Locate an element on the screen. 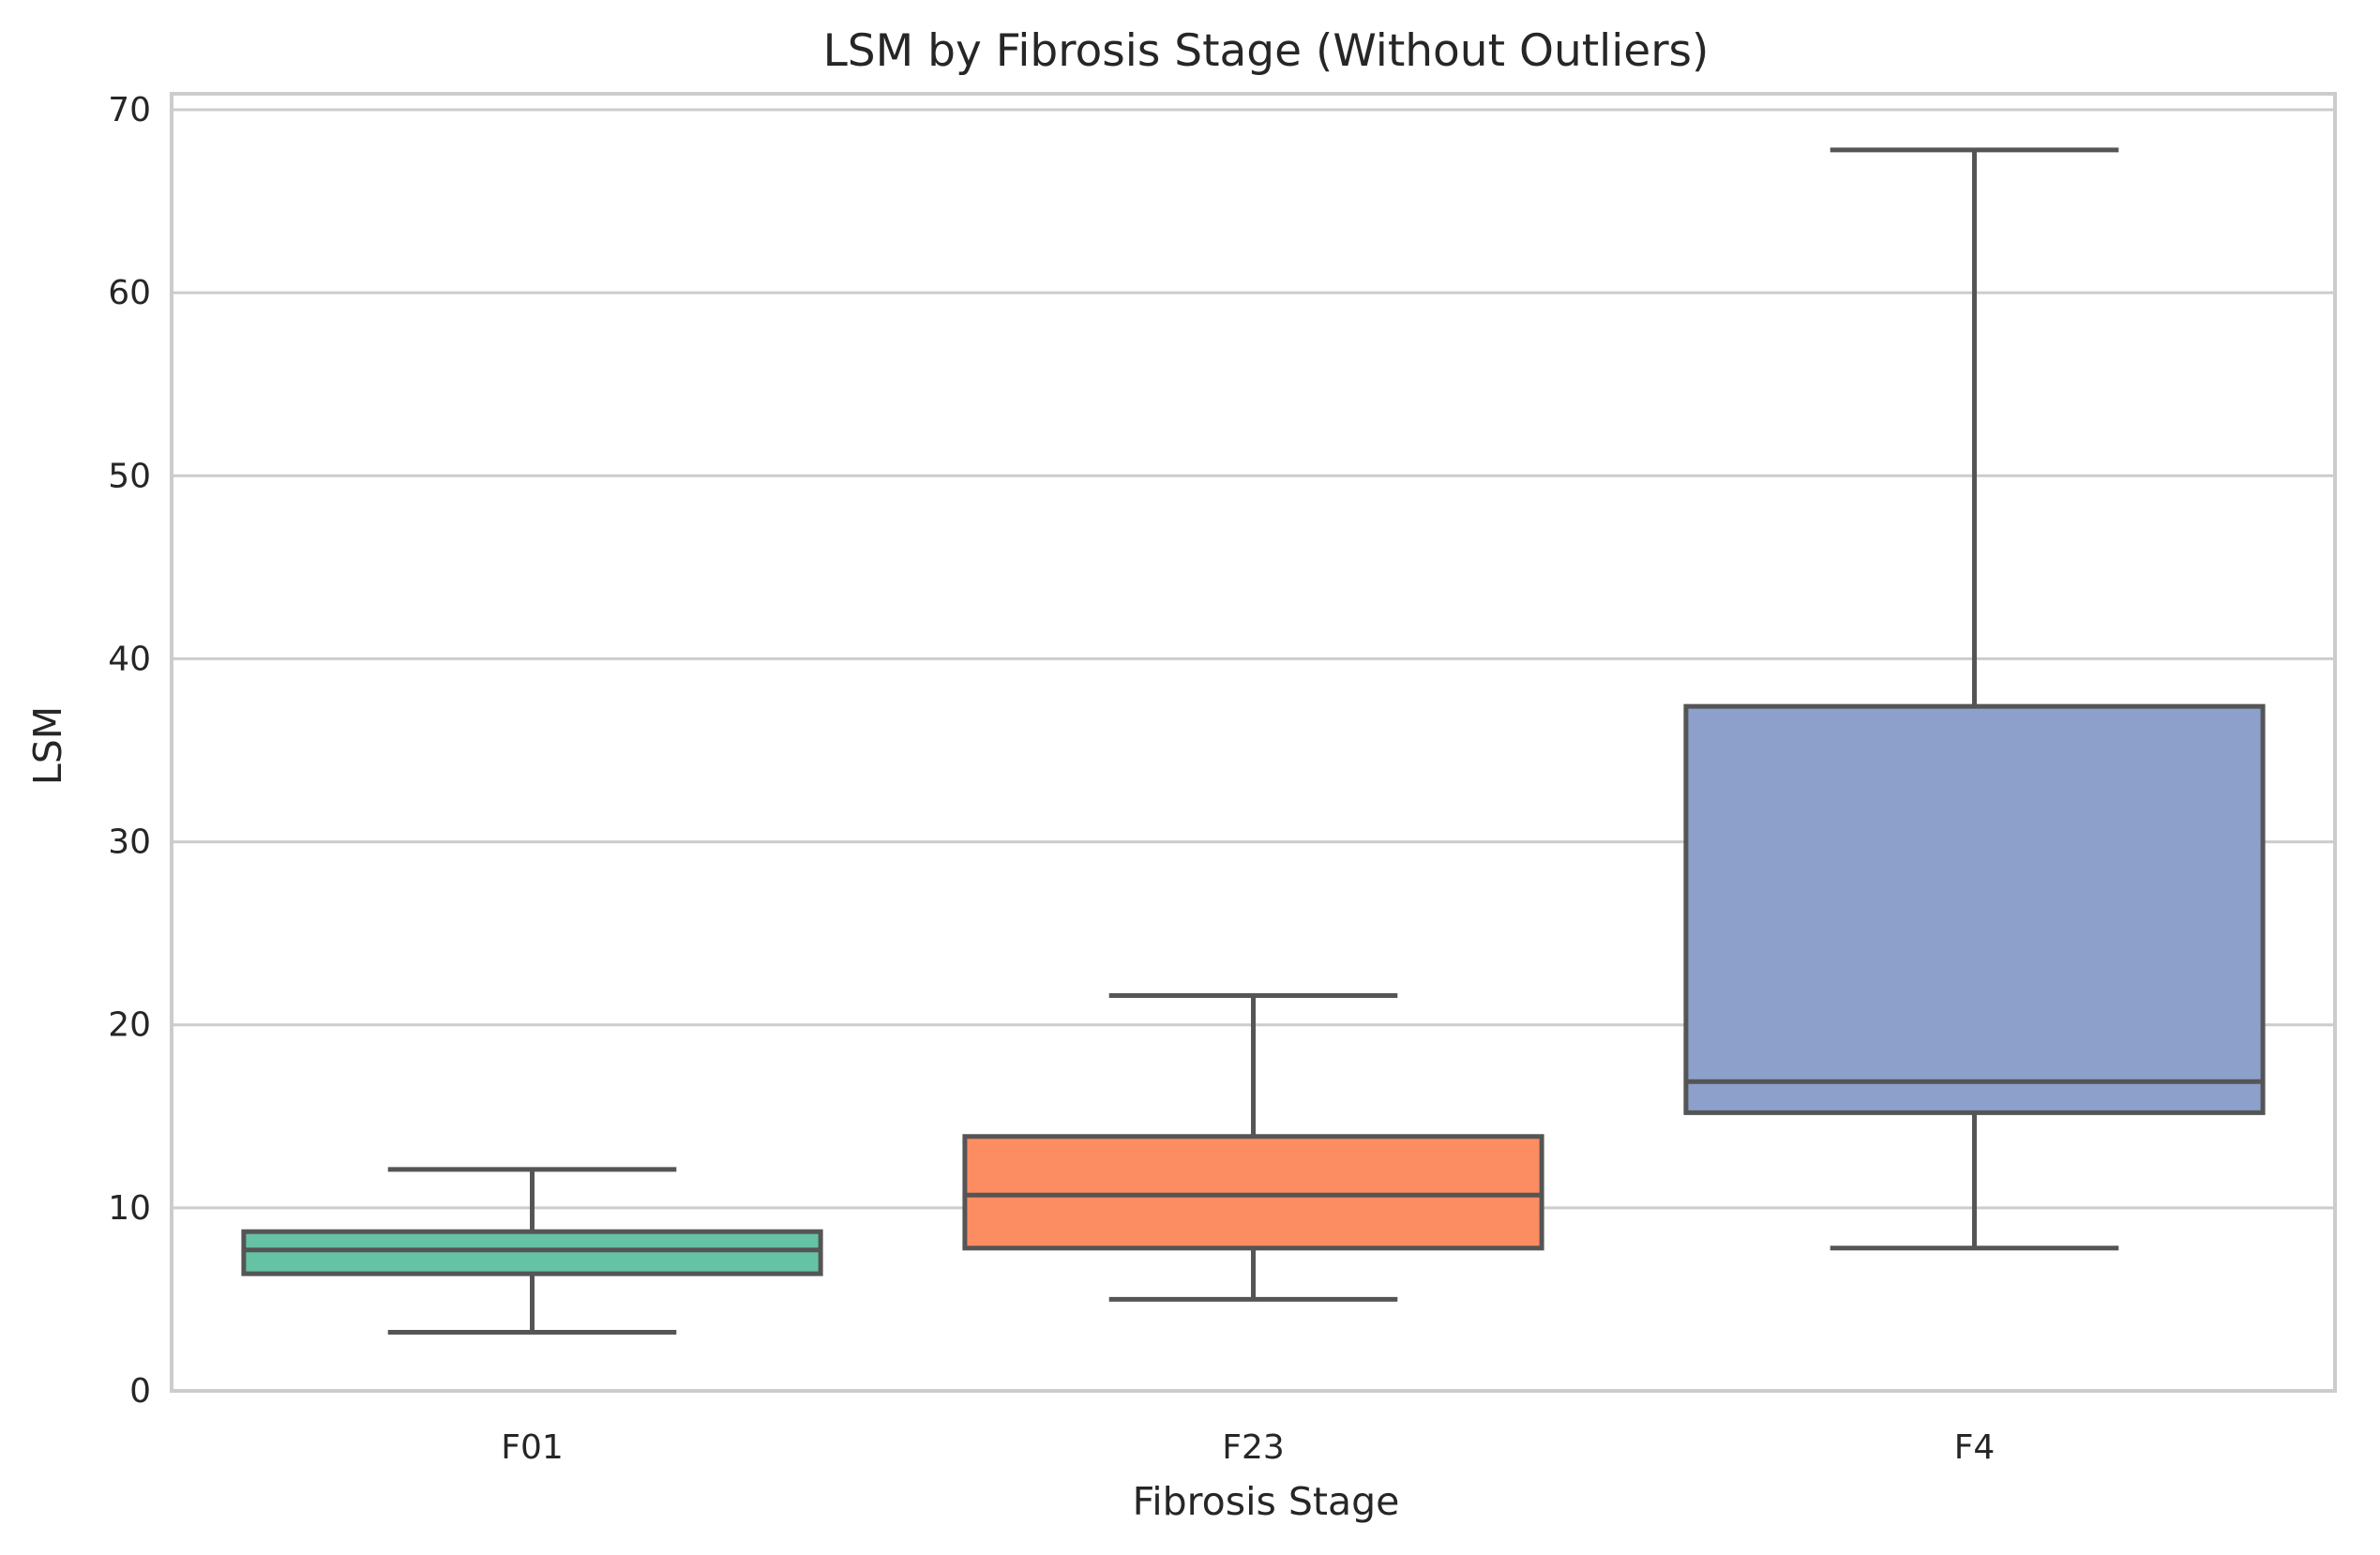 The image size is (2380, 1555). x-axis-ticks: F01 F23 F4 is located at coordinates (1248, 1448).